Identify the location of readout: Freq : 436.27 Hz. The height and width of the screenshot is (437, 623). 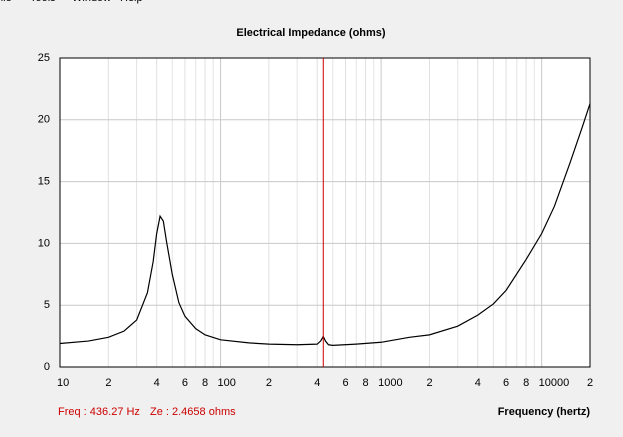
(99, 412).